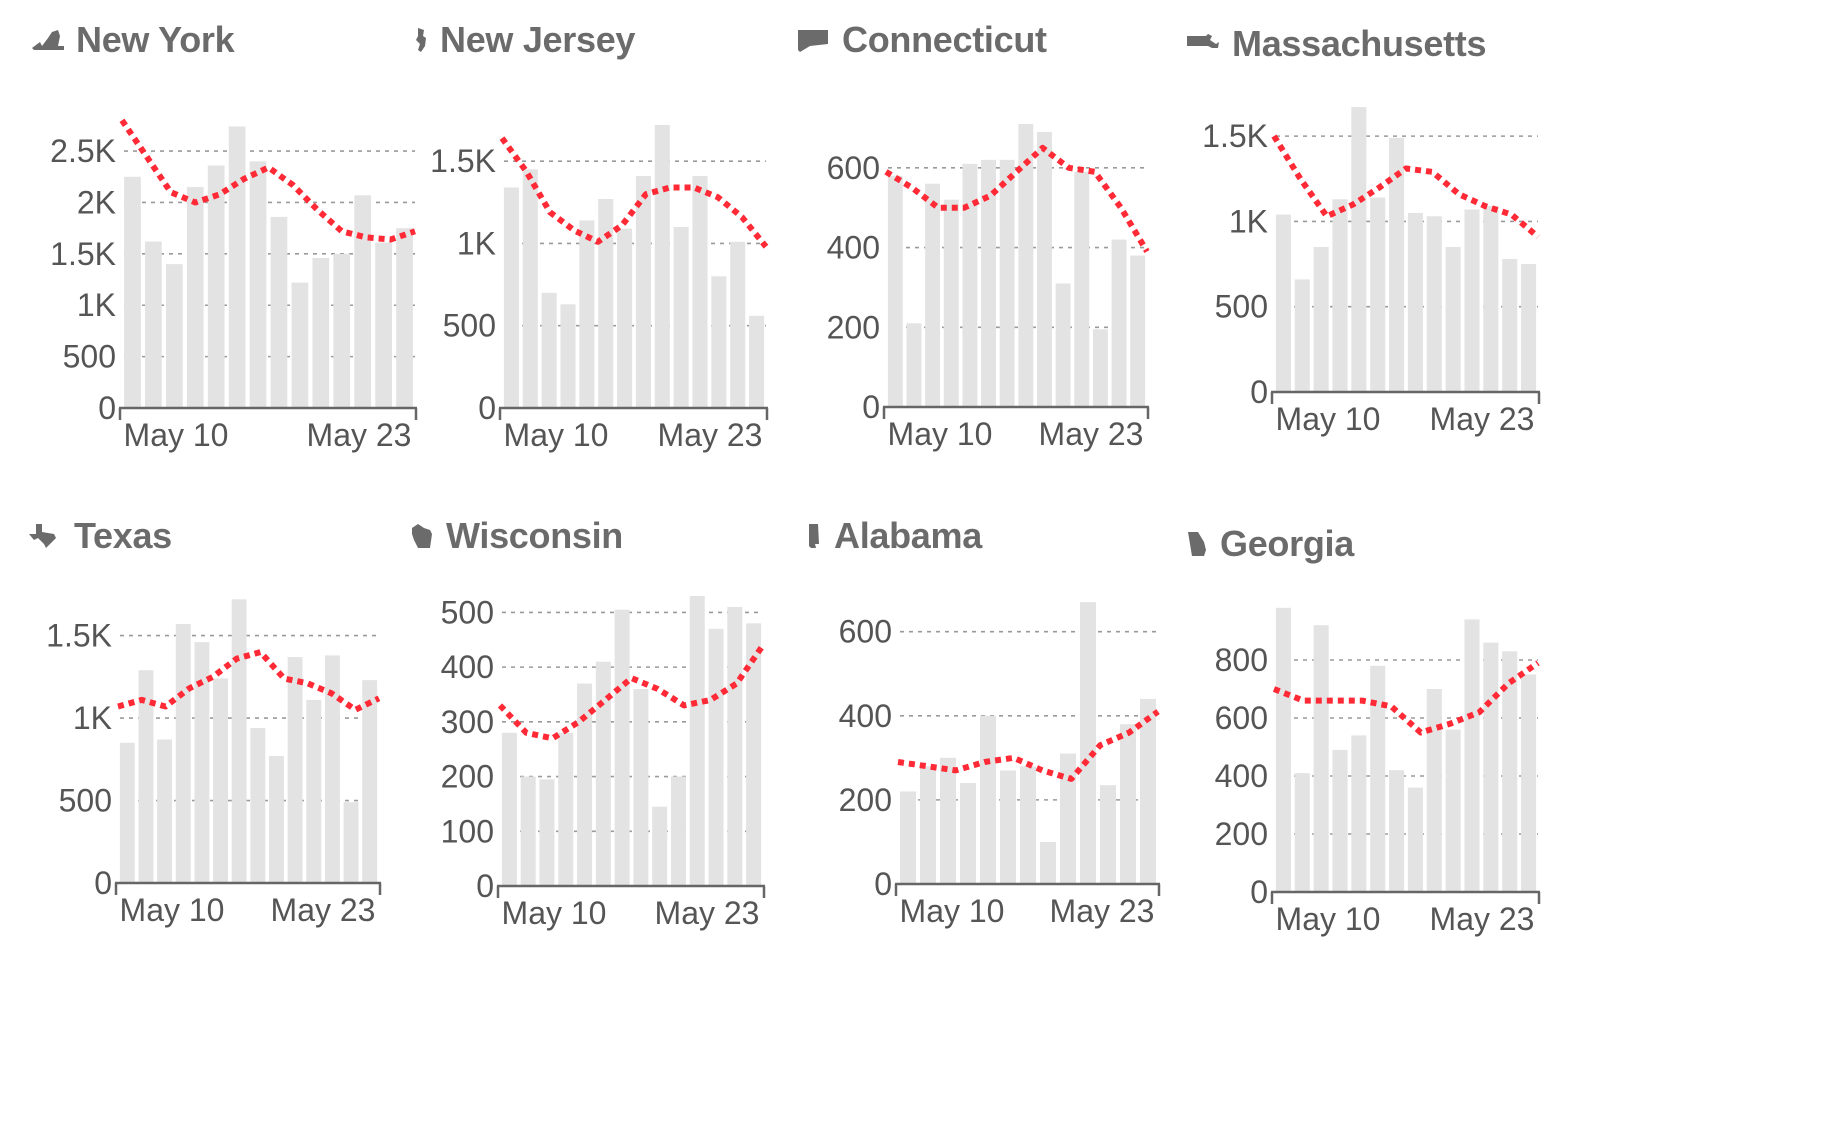 The width and height of the screenshot is (1839, 1140). Describe the element at coordinates (45, 536) in the screenshot. I see `texas-state-icon` at that location.